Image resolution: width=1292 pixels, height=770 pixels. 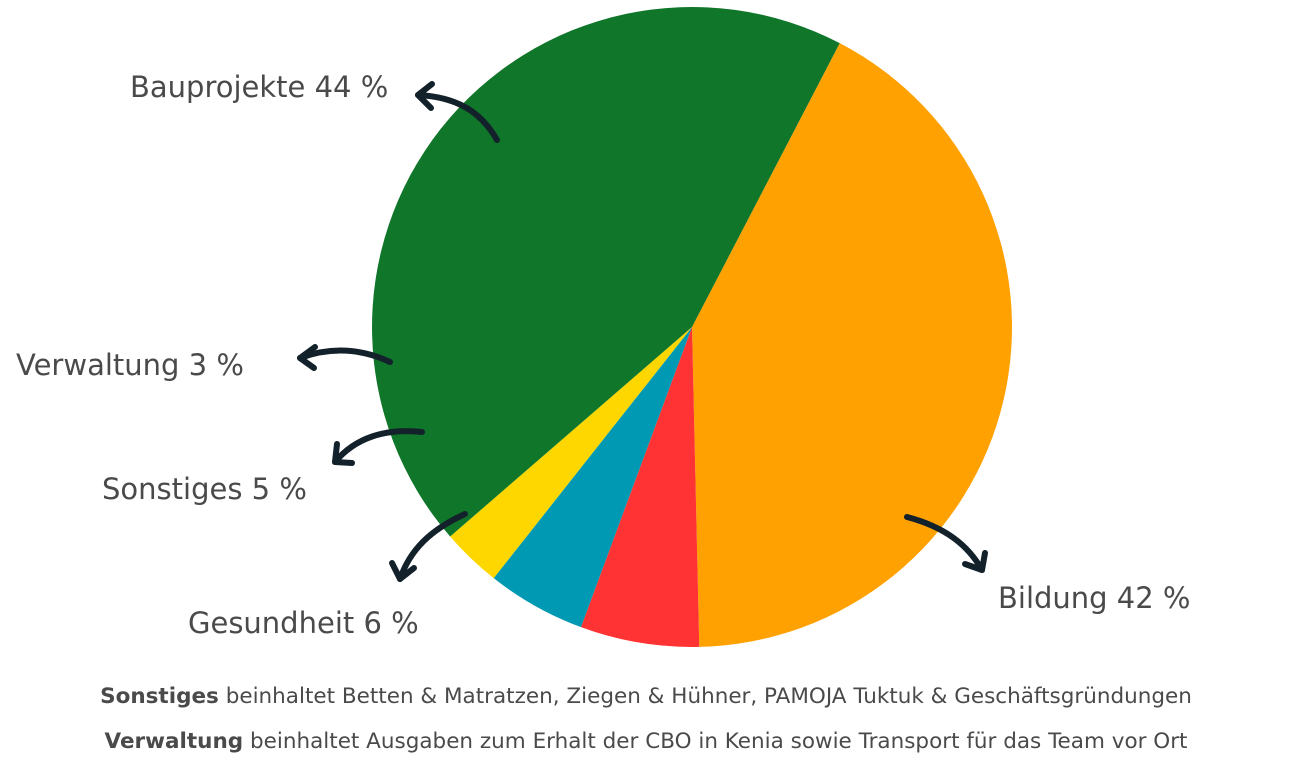 I want to click on pie-slice-sonstiges, so click(x=592, y=477).